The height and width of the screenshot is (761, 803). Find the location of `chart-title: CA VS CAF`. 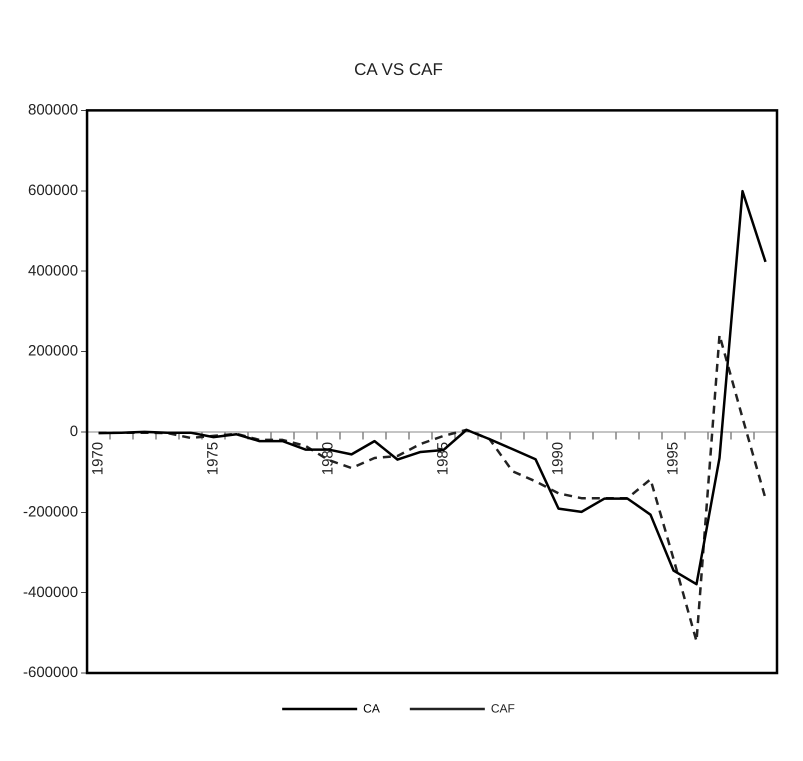

chart-title: CA VS CAF is located at coordinates (398, 69).